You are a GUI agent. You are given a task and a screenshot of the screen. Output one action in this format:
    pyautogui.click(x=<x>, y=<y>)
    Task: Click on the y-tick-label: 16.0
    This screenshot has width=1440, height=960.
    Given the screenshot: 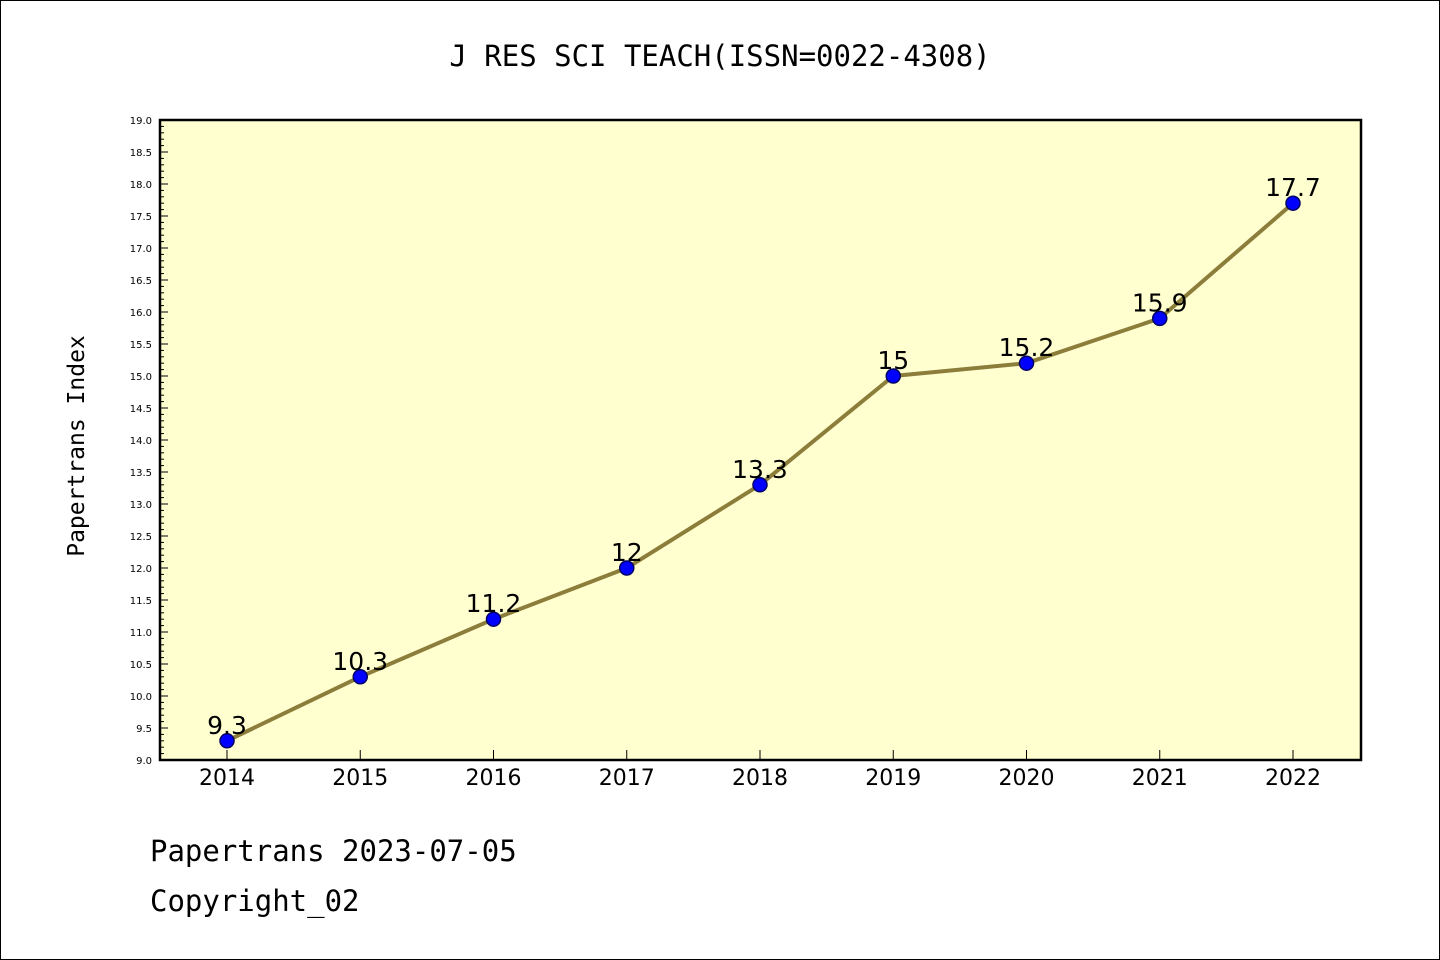 What is the action you would take?
    pyautogui.click(x=141, y=313)
    